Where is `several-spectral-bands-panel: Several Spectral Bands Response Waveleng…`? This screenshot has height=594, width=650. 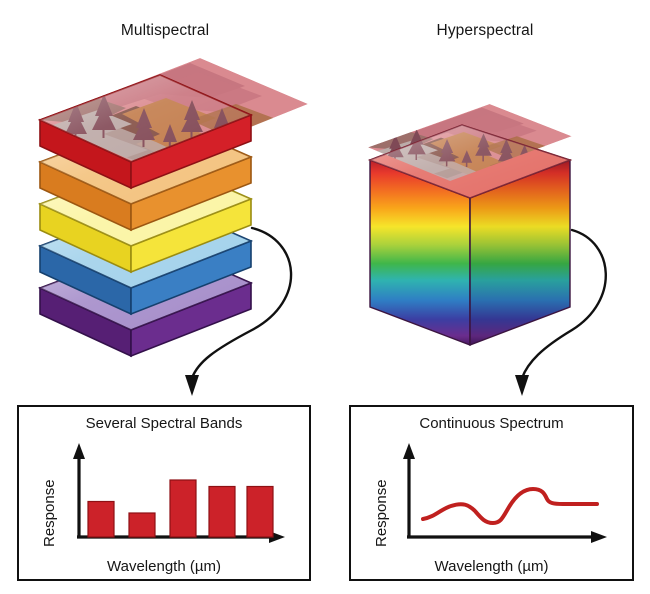
several-spectral-bands-panel: Several Spectral Bands Response Waveleng… is located at coordinates (164, 493).